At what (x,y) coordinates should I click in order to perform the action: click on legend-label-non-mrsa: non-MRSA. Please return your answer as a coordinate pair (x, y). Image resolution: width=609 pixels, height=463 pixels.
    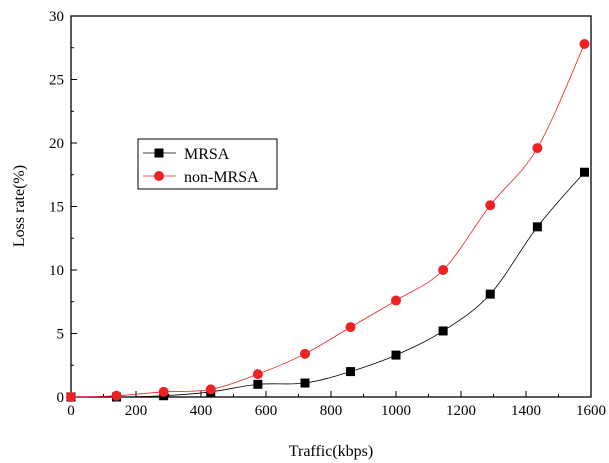
    Looking at the image, I should click on (221, 177).